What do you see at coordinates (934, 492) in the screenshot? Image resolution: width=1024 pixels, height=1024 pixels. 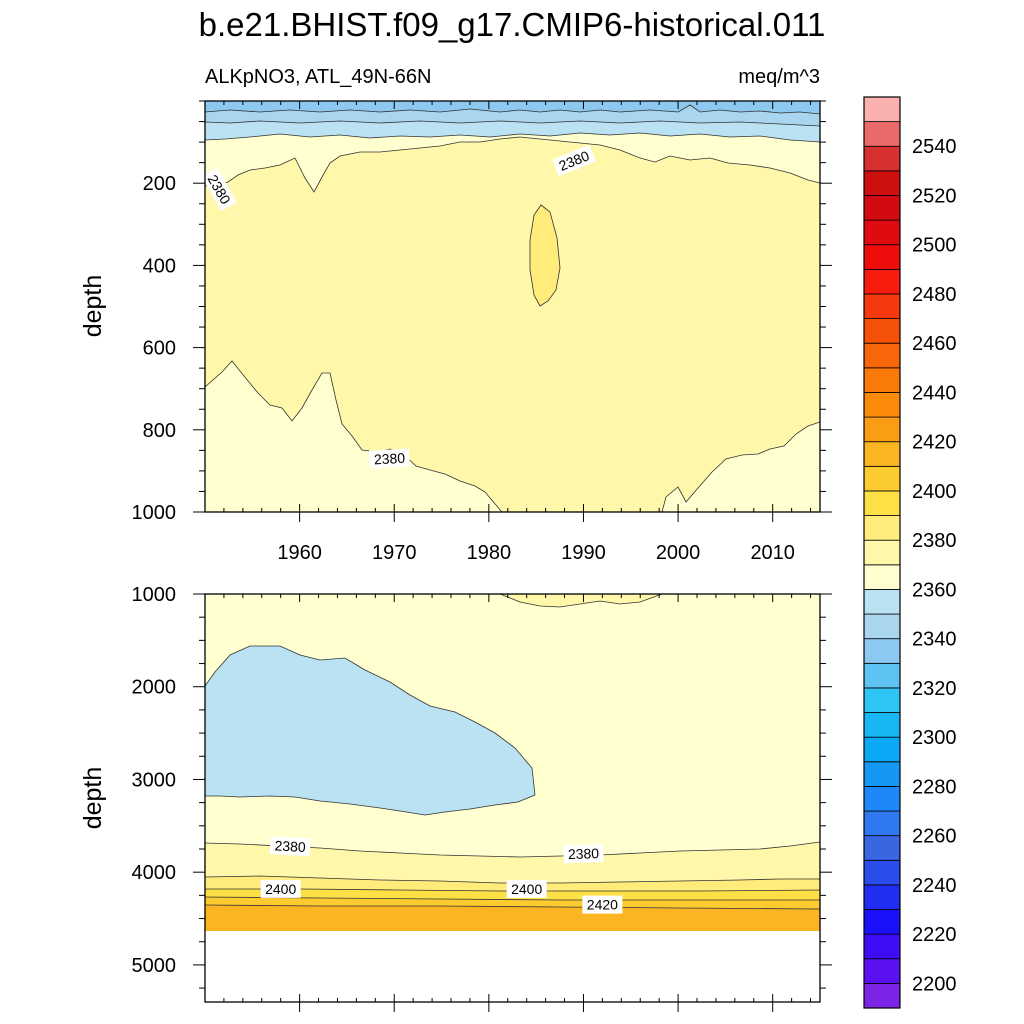 I see `colorbar-tick-label: 2400` at bounding box center [934, 492].